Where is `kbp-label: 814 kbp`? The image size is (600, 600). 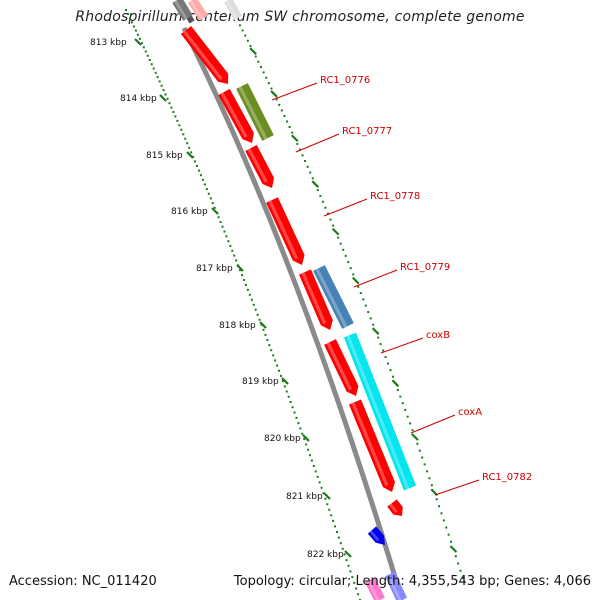
kbp-label: 814 kbp is located at coordinates (138, 99).